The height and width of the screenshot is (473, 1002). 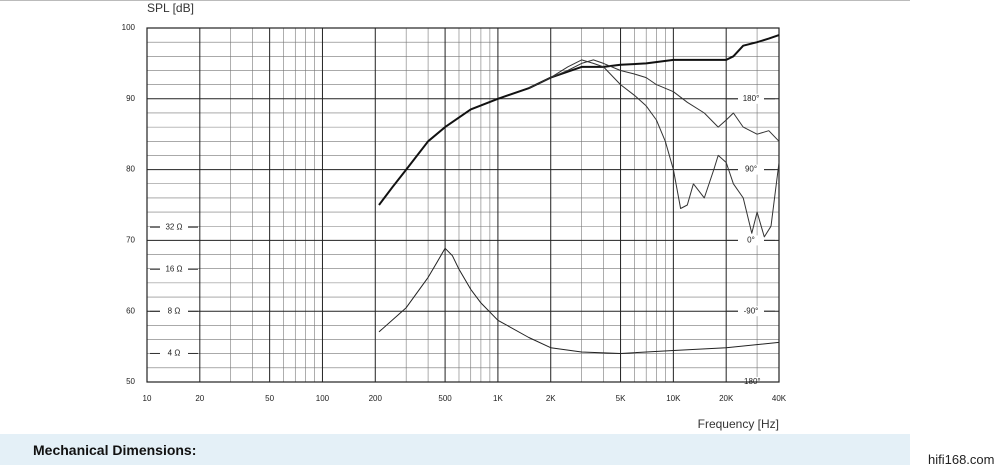 I want to click on y-tick-label: 60, so click(x=130, y=310).